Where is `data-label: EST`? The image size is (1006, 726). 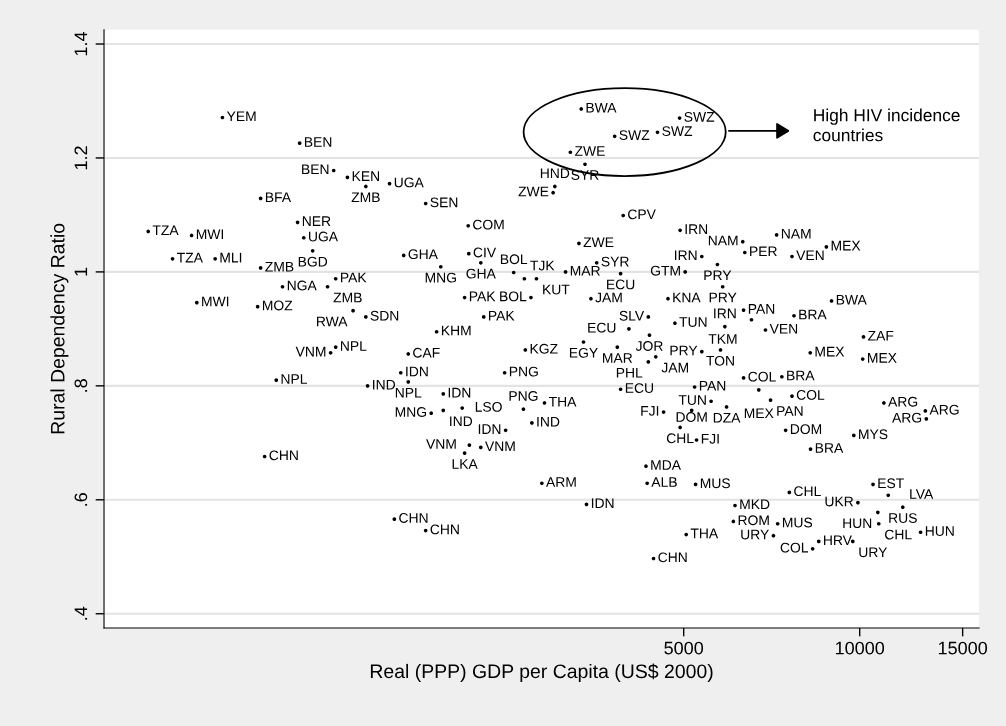
data-label: EST is located at coordinates (891, 483).